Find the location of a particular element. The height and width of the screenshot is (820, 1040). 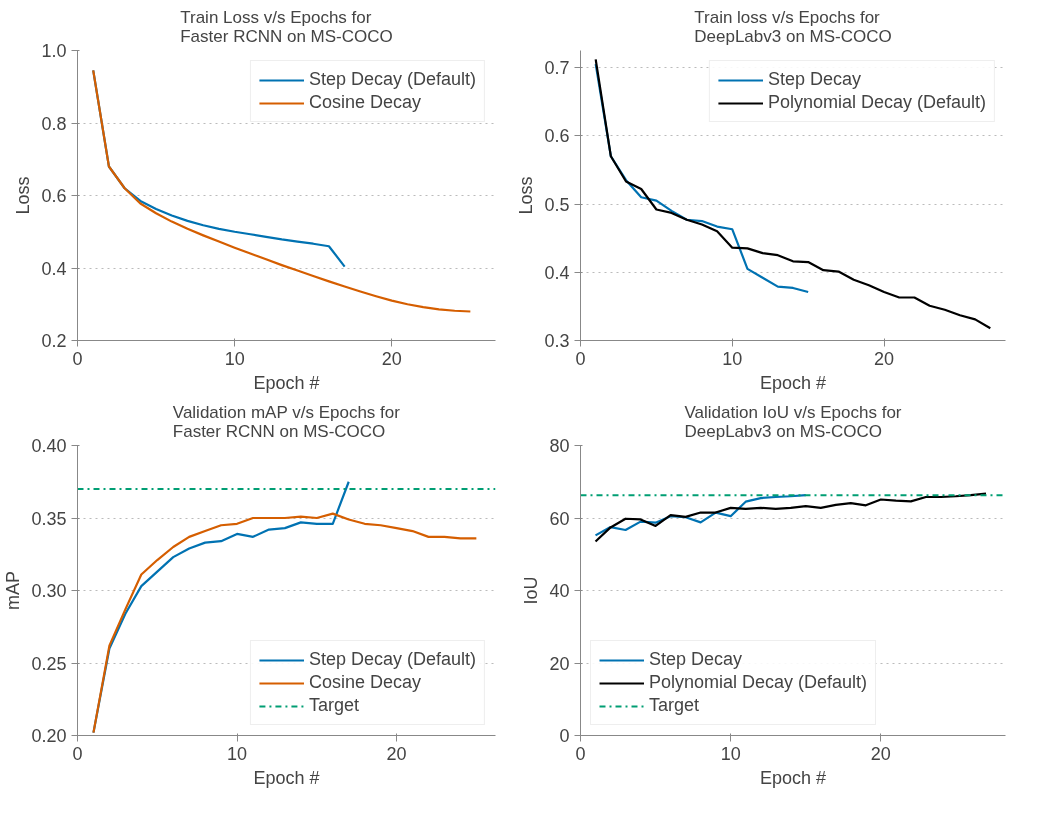

y-tick-label: 0.8 is located at coordinates (54, 123).